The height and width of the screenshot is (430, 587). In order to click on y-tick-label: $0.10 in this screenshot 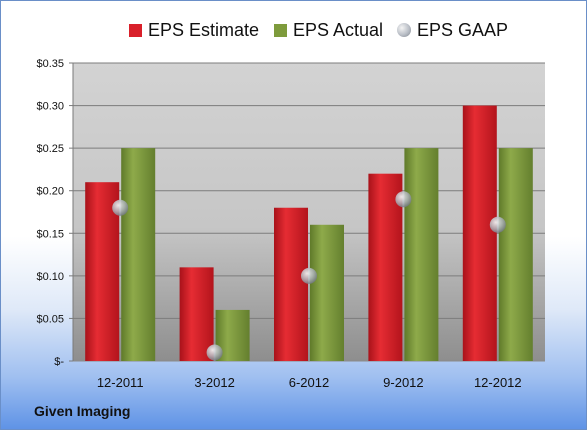, I will do `click(50, 277)`.